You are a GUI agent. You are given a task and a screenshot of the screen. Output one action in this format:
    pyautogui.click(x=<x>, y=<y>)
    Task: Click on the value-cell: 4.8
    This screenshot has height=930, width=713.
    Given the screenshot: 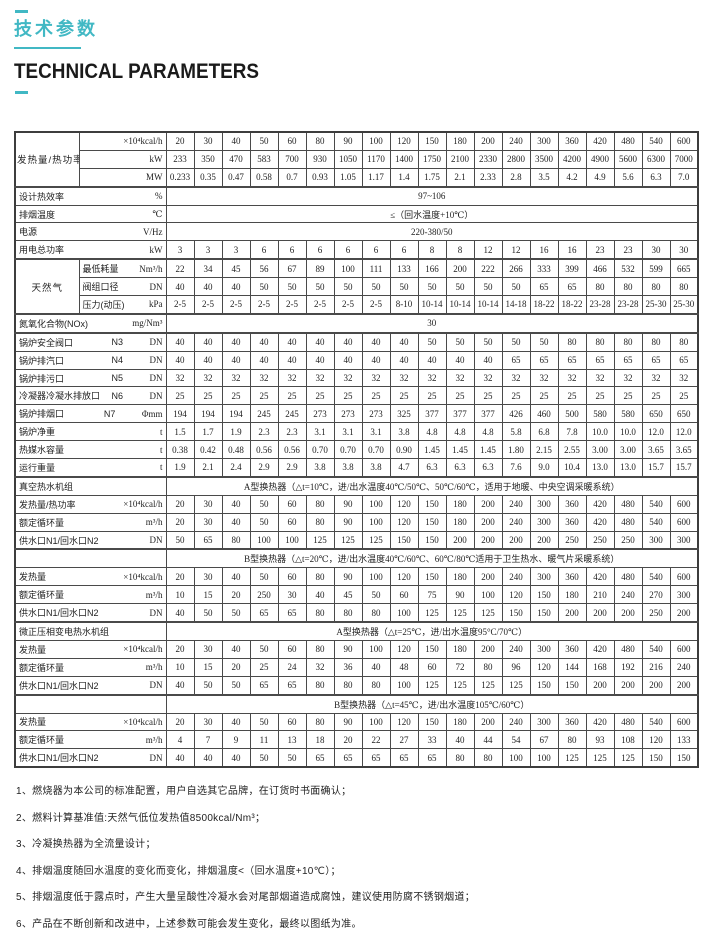 What is the action you would take?
    pyautogui.click(x=488, y=432)
    